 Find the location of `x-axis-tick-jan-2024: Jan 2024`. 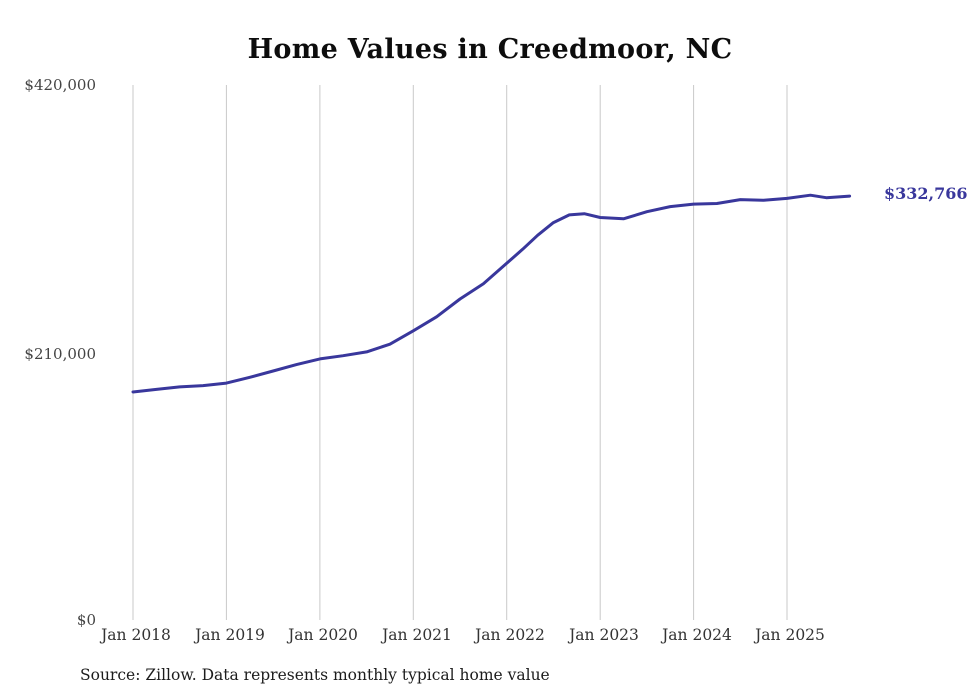

x-axis-tick-jan-2024: Jan 2024 is located at coordinates (697, 635).